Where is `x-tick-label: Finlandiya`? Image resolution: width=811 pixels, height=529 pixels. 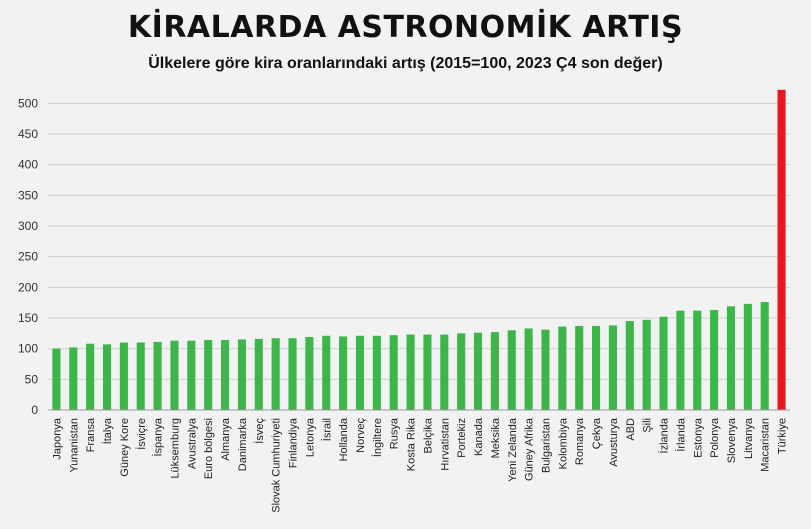
x-tick-label: Finlandiya is located at coordinates (294, 442).